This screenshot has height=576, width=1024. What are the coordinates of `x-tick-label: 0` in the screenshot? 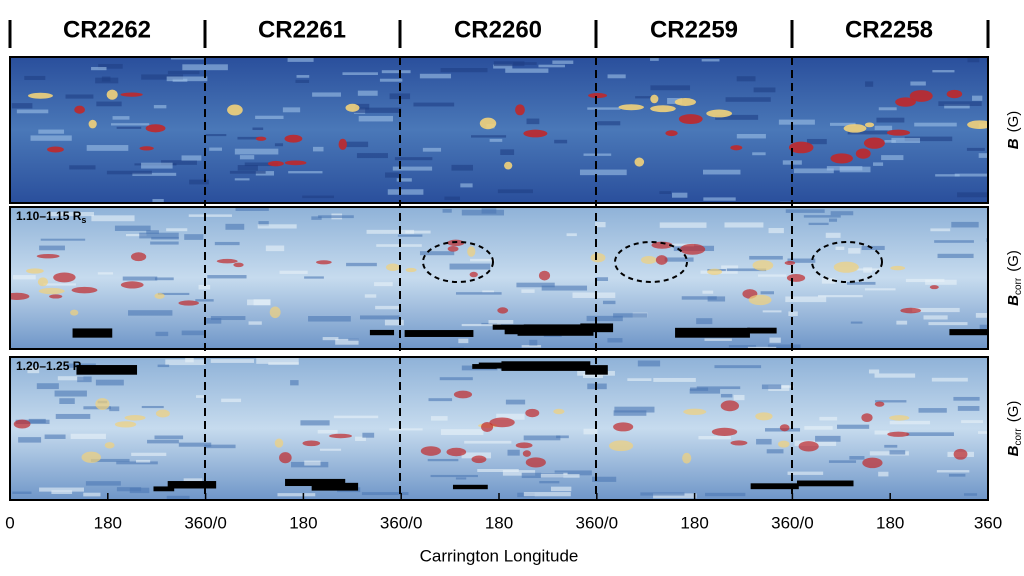 It's located at (9, 522).